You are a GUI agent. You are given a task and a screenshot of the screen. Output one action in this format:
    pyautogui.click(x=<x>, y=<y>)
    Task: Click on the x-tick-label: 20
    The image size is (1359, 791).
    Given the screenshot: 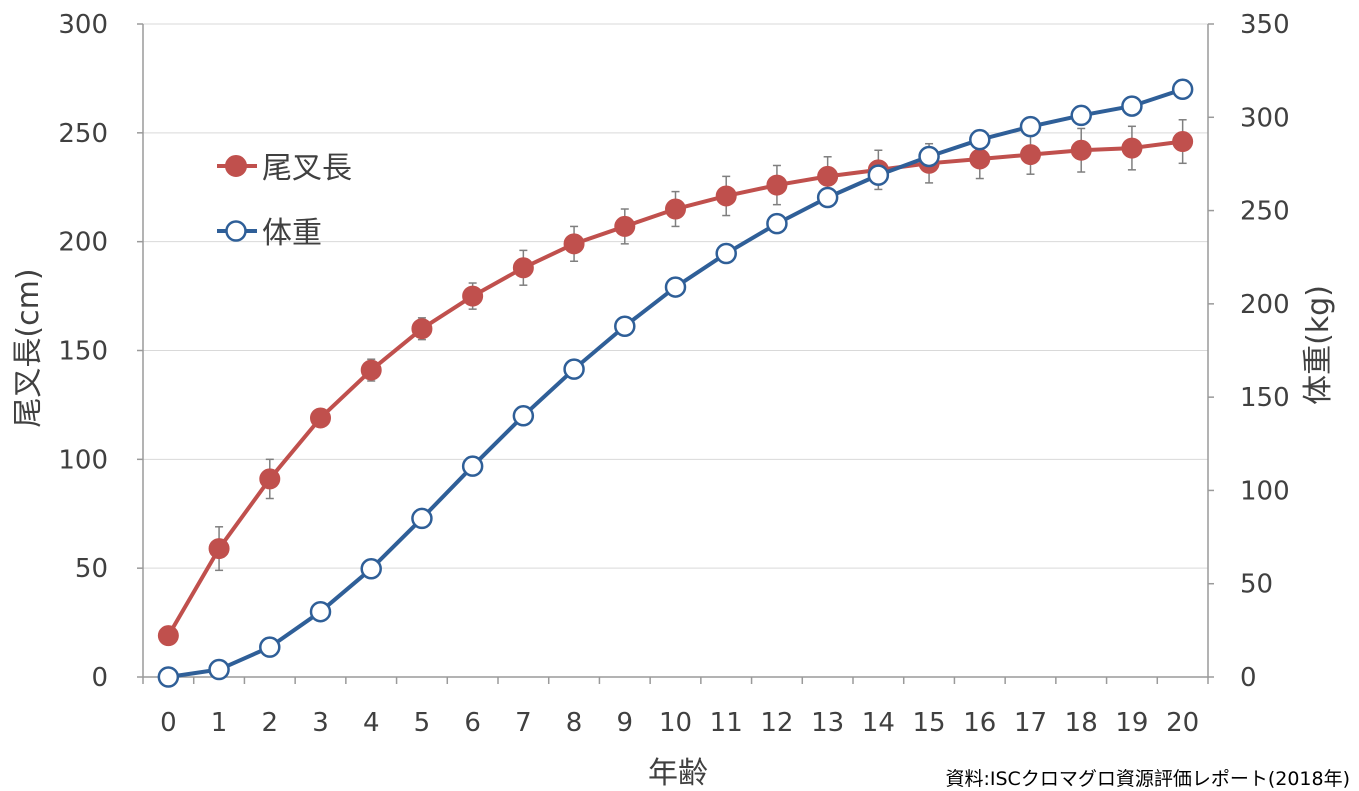 What is the action you would take?
    pyautogui.click(x=1182, y=723)
    